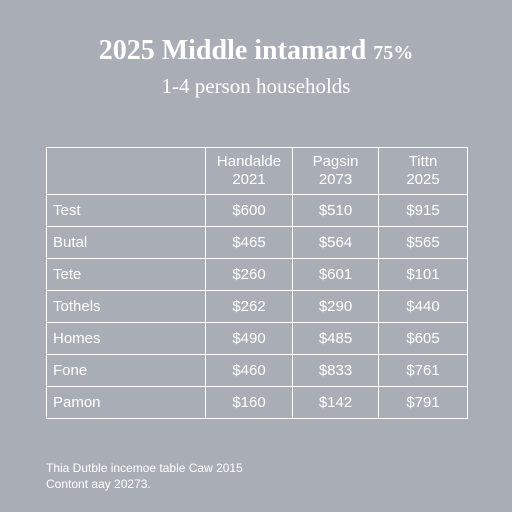  What do you see at coordinates (423, 338) in the screenshot?
I see `table-cell: $605` at bounding box center [423, 338].